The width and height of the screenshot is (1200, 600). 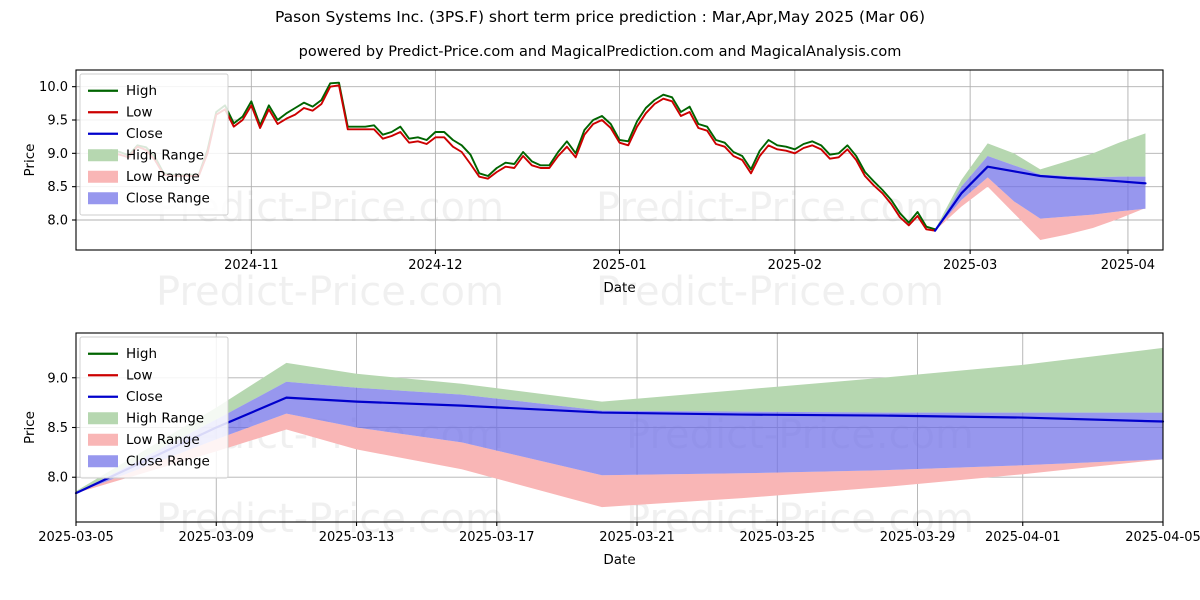 I want to click on close-line, so click(x=1040, y=198).